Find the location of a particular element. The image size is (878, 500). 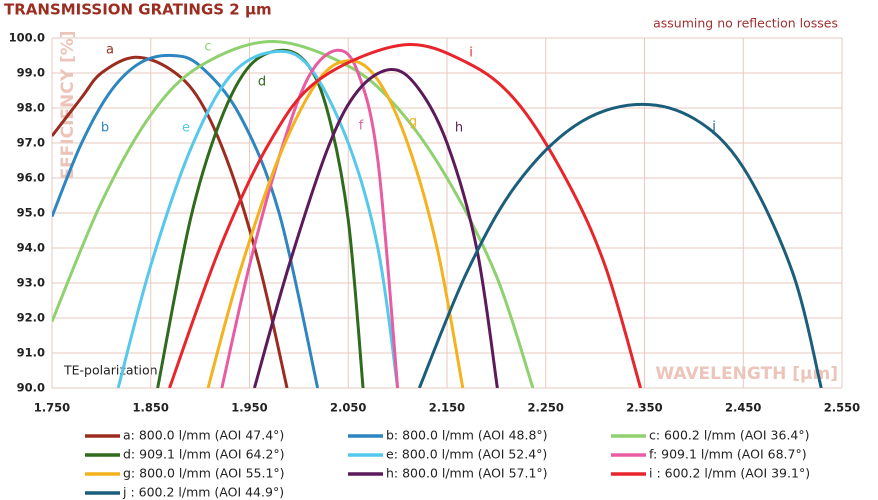

legend-label: b: 800.0 l/mm (AOI 48.8°) is located at coordinates (467, 435).